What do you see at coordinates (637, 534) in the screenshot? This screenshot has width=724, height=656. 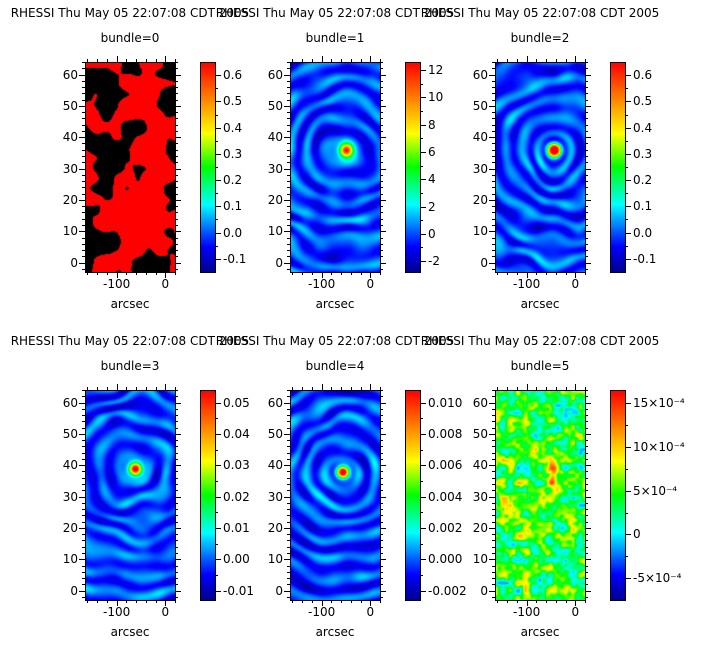 I see `colorbar-tick-label: 0` at bounding box center [637, 534].